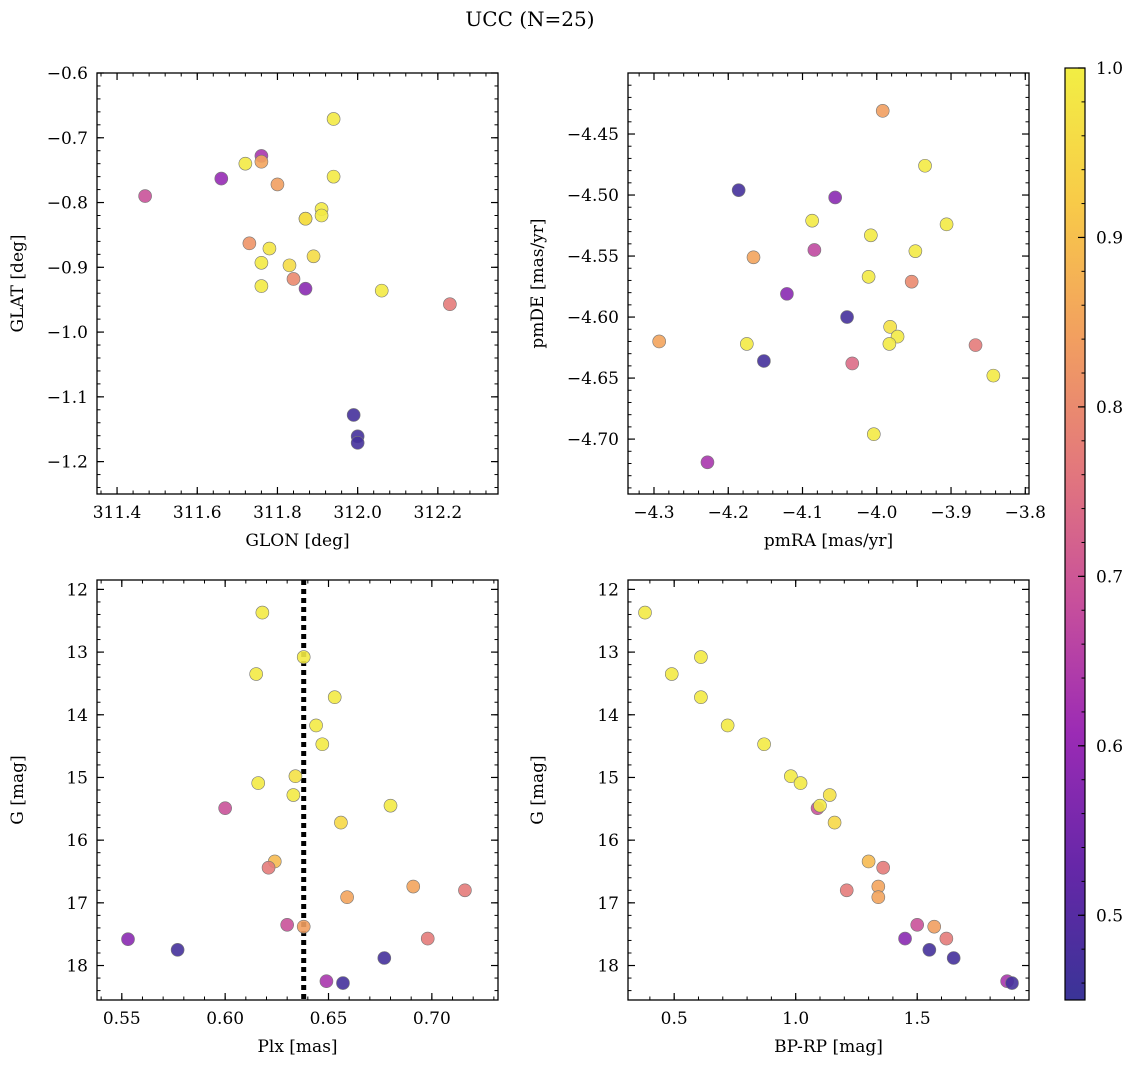 This screenshot has height=1068, width=1136. What do you see at coordinates (795, 1019) in the screenshot?
I see `x-tick-label: 1.0` at bounding box center [795, 1019].